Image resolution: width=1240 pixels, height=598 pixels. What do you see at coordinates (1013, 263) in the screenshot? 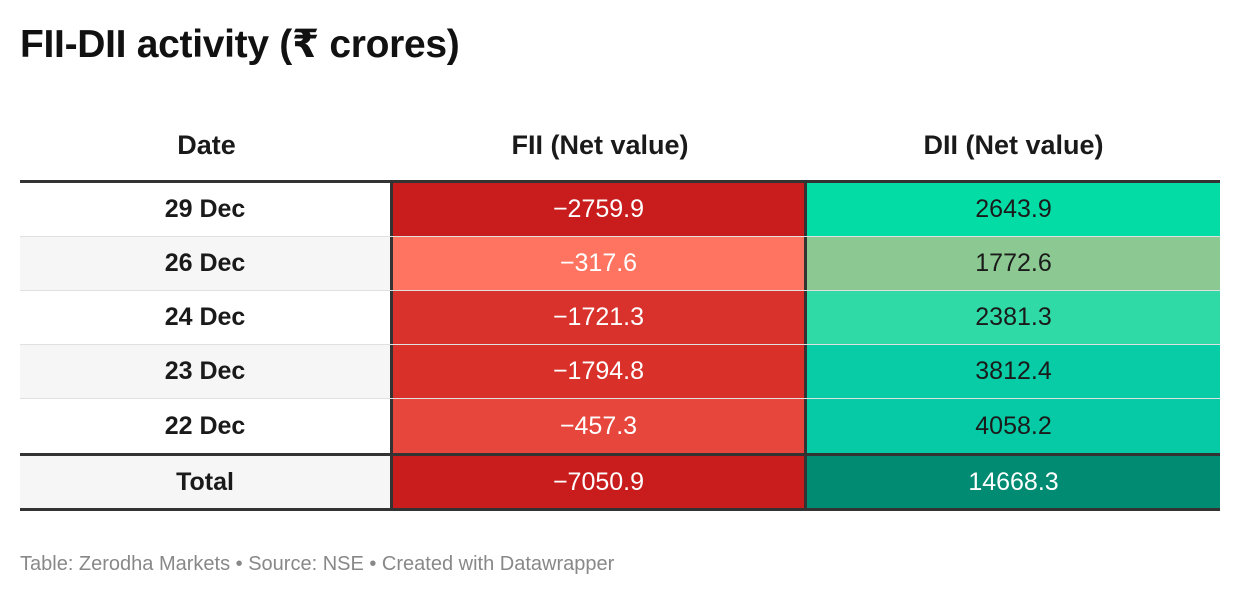
I see `dii-value-cell: 1772.6` at bounding box center [1013, 263].